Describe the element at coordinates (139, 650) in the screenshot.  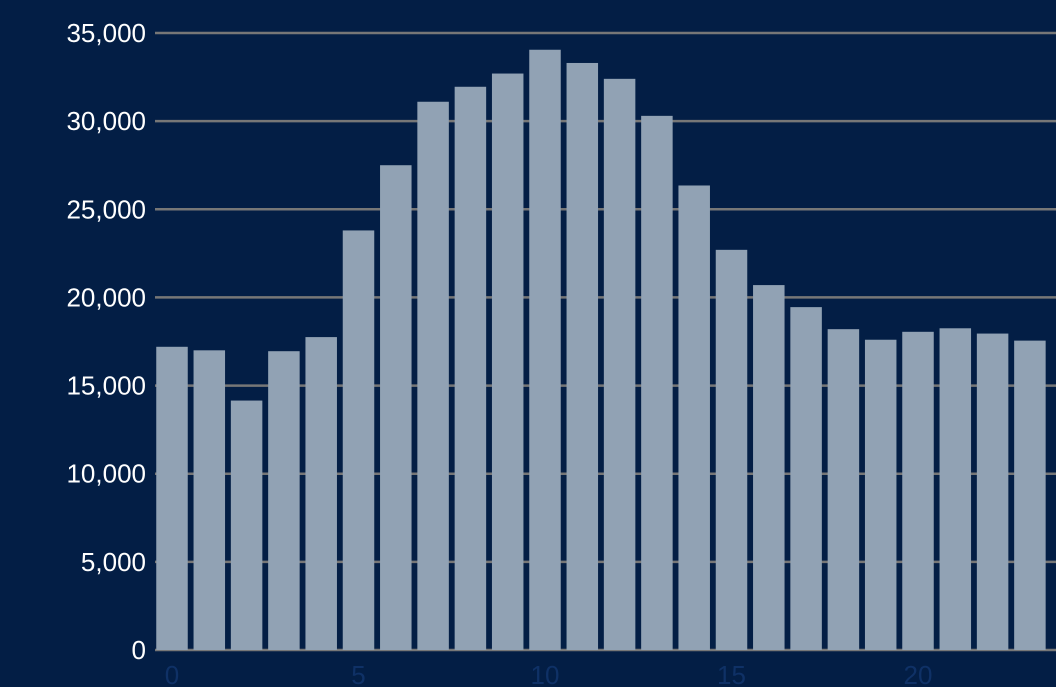
I see `y-tick-label: 0` at that location.